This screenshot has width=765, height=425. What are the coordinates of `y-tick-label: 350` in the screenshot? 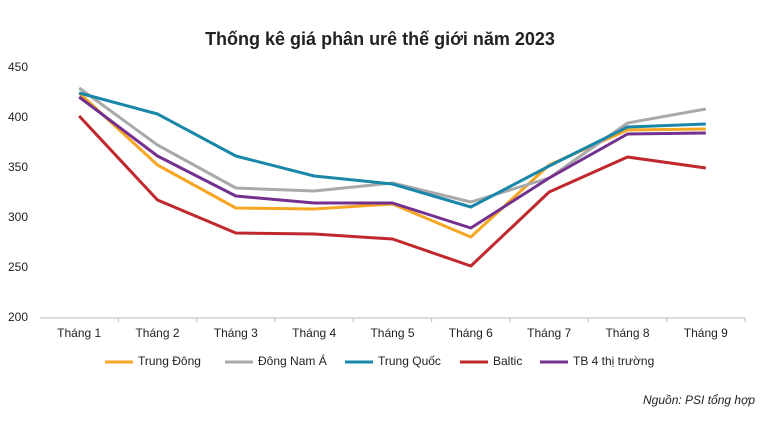 It's located at (18, 167).